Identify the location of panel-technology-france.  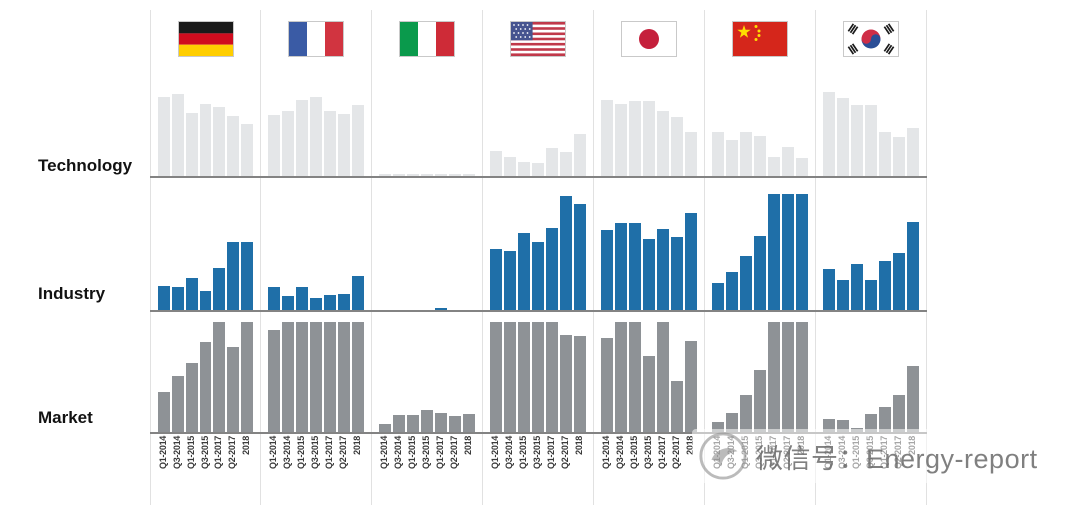
(316, 122).